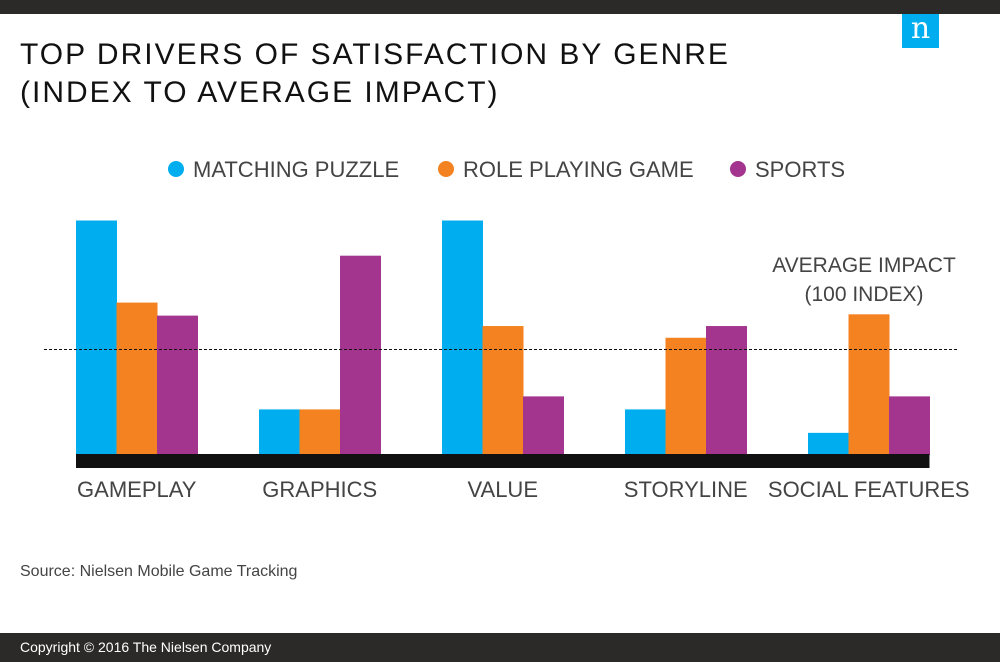 The image size is (1000, 662). I want to click on x-label-storyline: STORYLINE, so click(686, 489).